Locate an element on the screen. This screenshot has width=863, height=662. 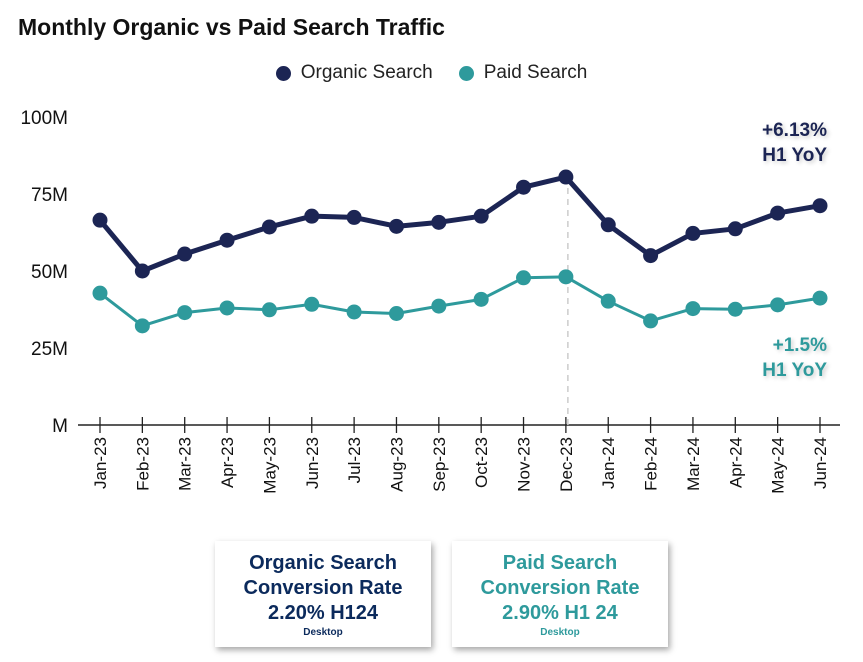
x-tick-label: May-24 is located at coordinates (778, 465).